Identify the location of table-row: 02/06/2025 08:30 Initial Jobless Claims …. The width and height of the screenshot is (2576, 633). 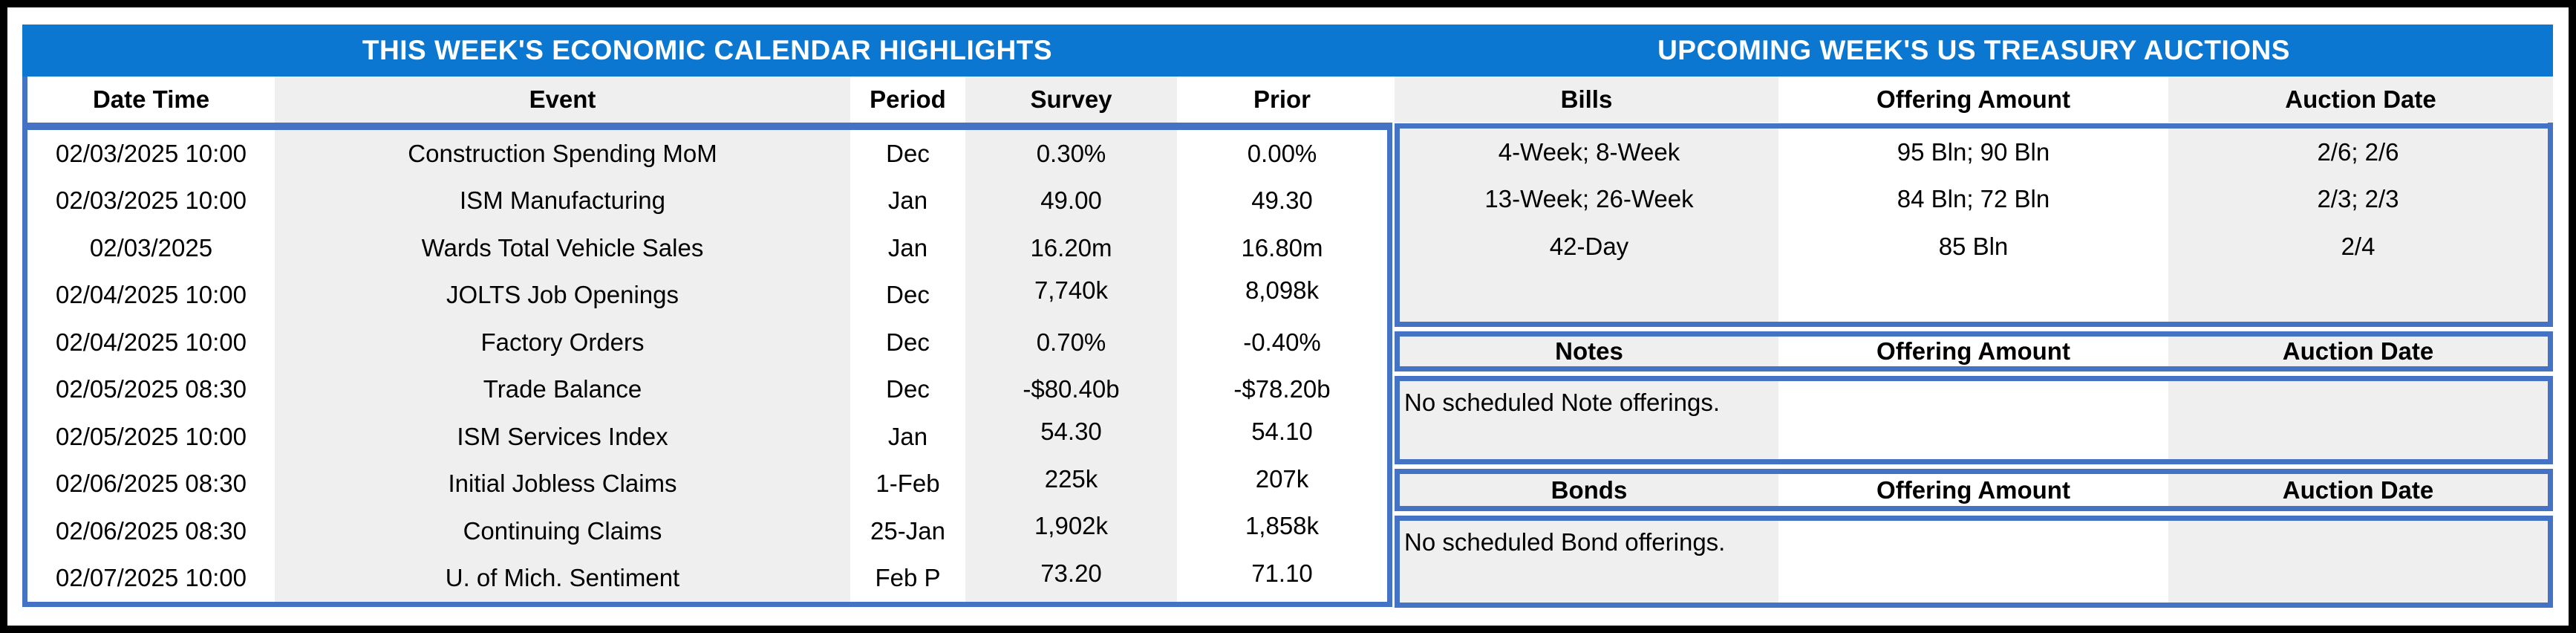
(707, 483).